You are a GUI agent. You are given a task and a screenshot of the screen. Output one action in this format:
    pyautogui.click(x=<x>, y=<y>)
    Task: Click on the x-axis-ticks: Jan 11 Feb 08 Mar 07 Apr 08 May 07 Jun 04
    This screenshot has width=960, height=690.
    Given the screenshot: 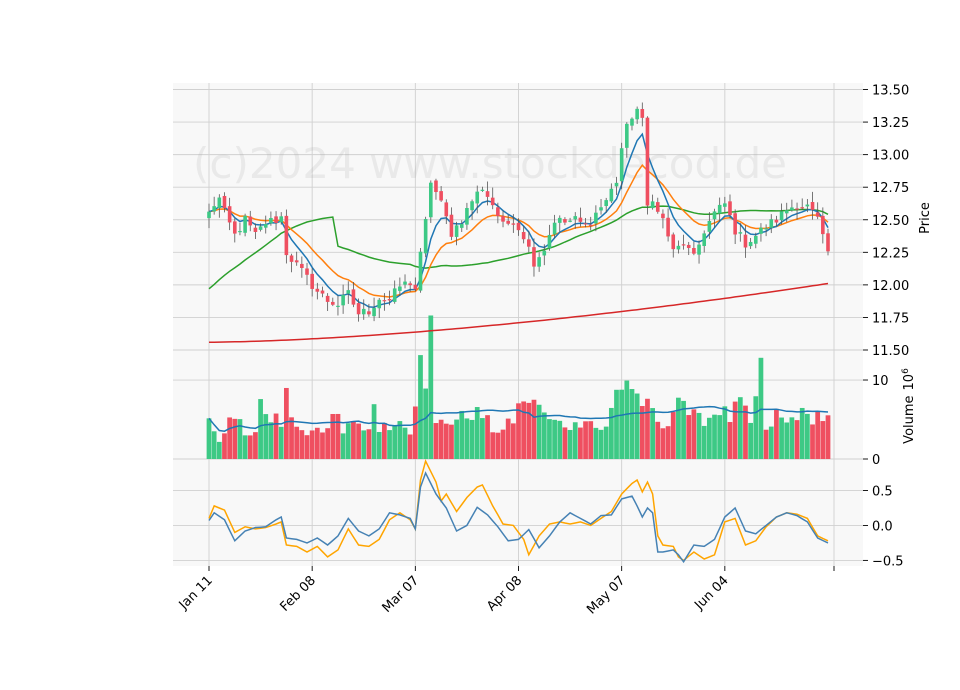 What is the action you would take?
    pyautogui.click(x=505, y=591)
    